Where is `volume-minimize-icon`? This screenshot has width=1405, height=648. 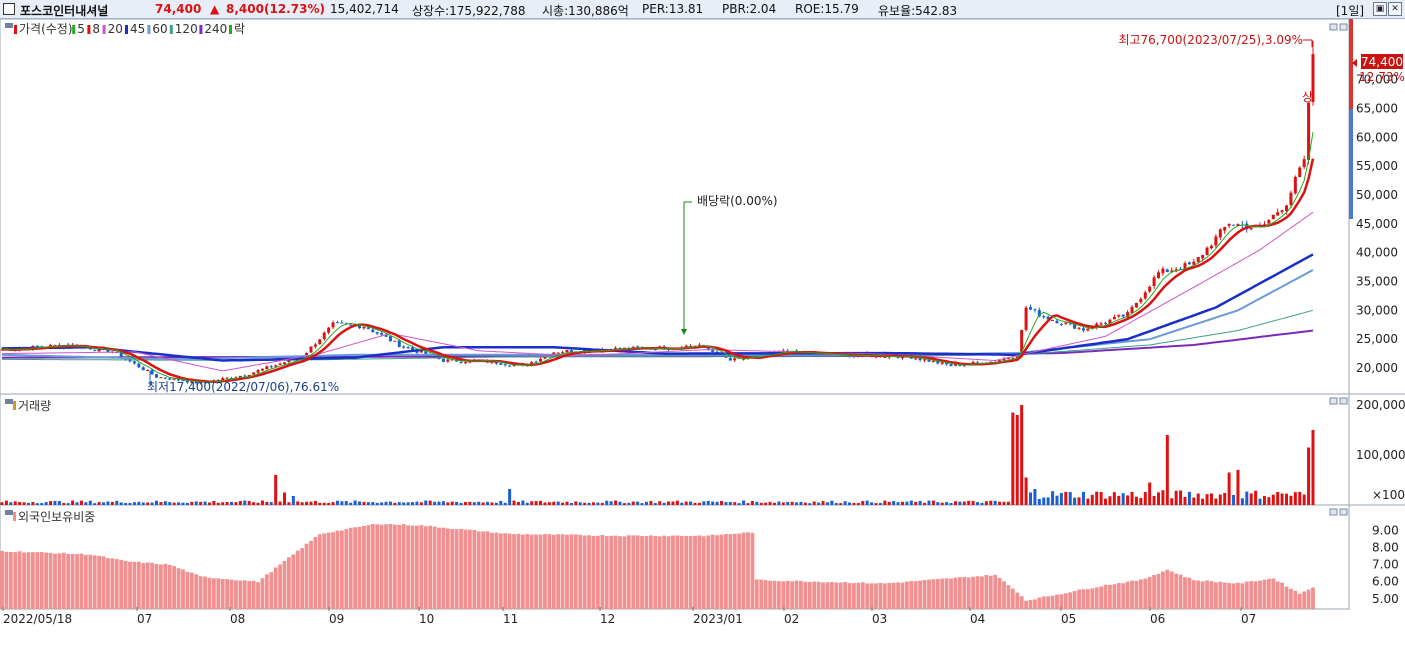 volume-minimize-icon is located at coordinates (1333, 401).